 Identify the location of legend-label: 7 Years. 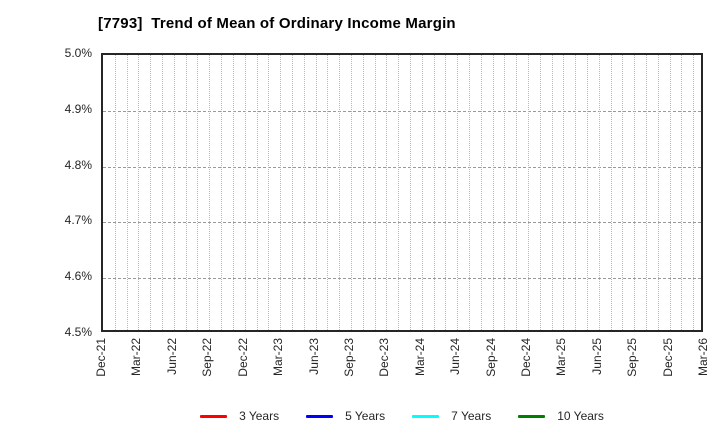
(471, 416).